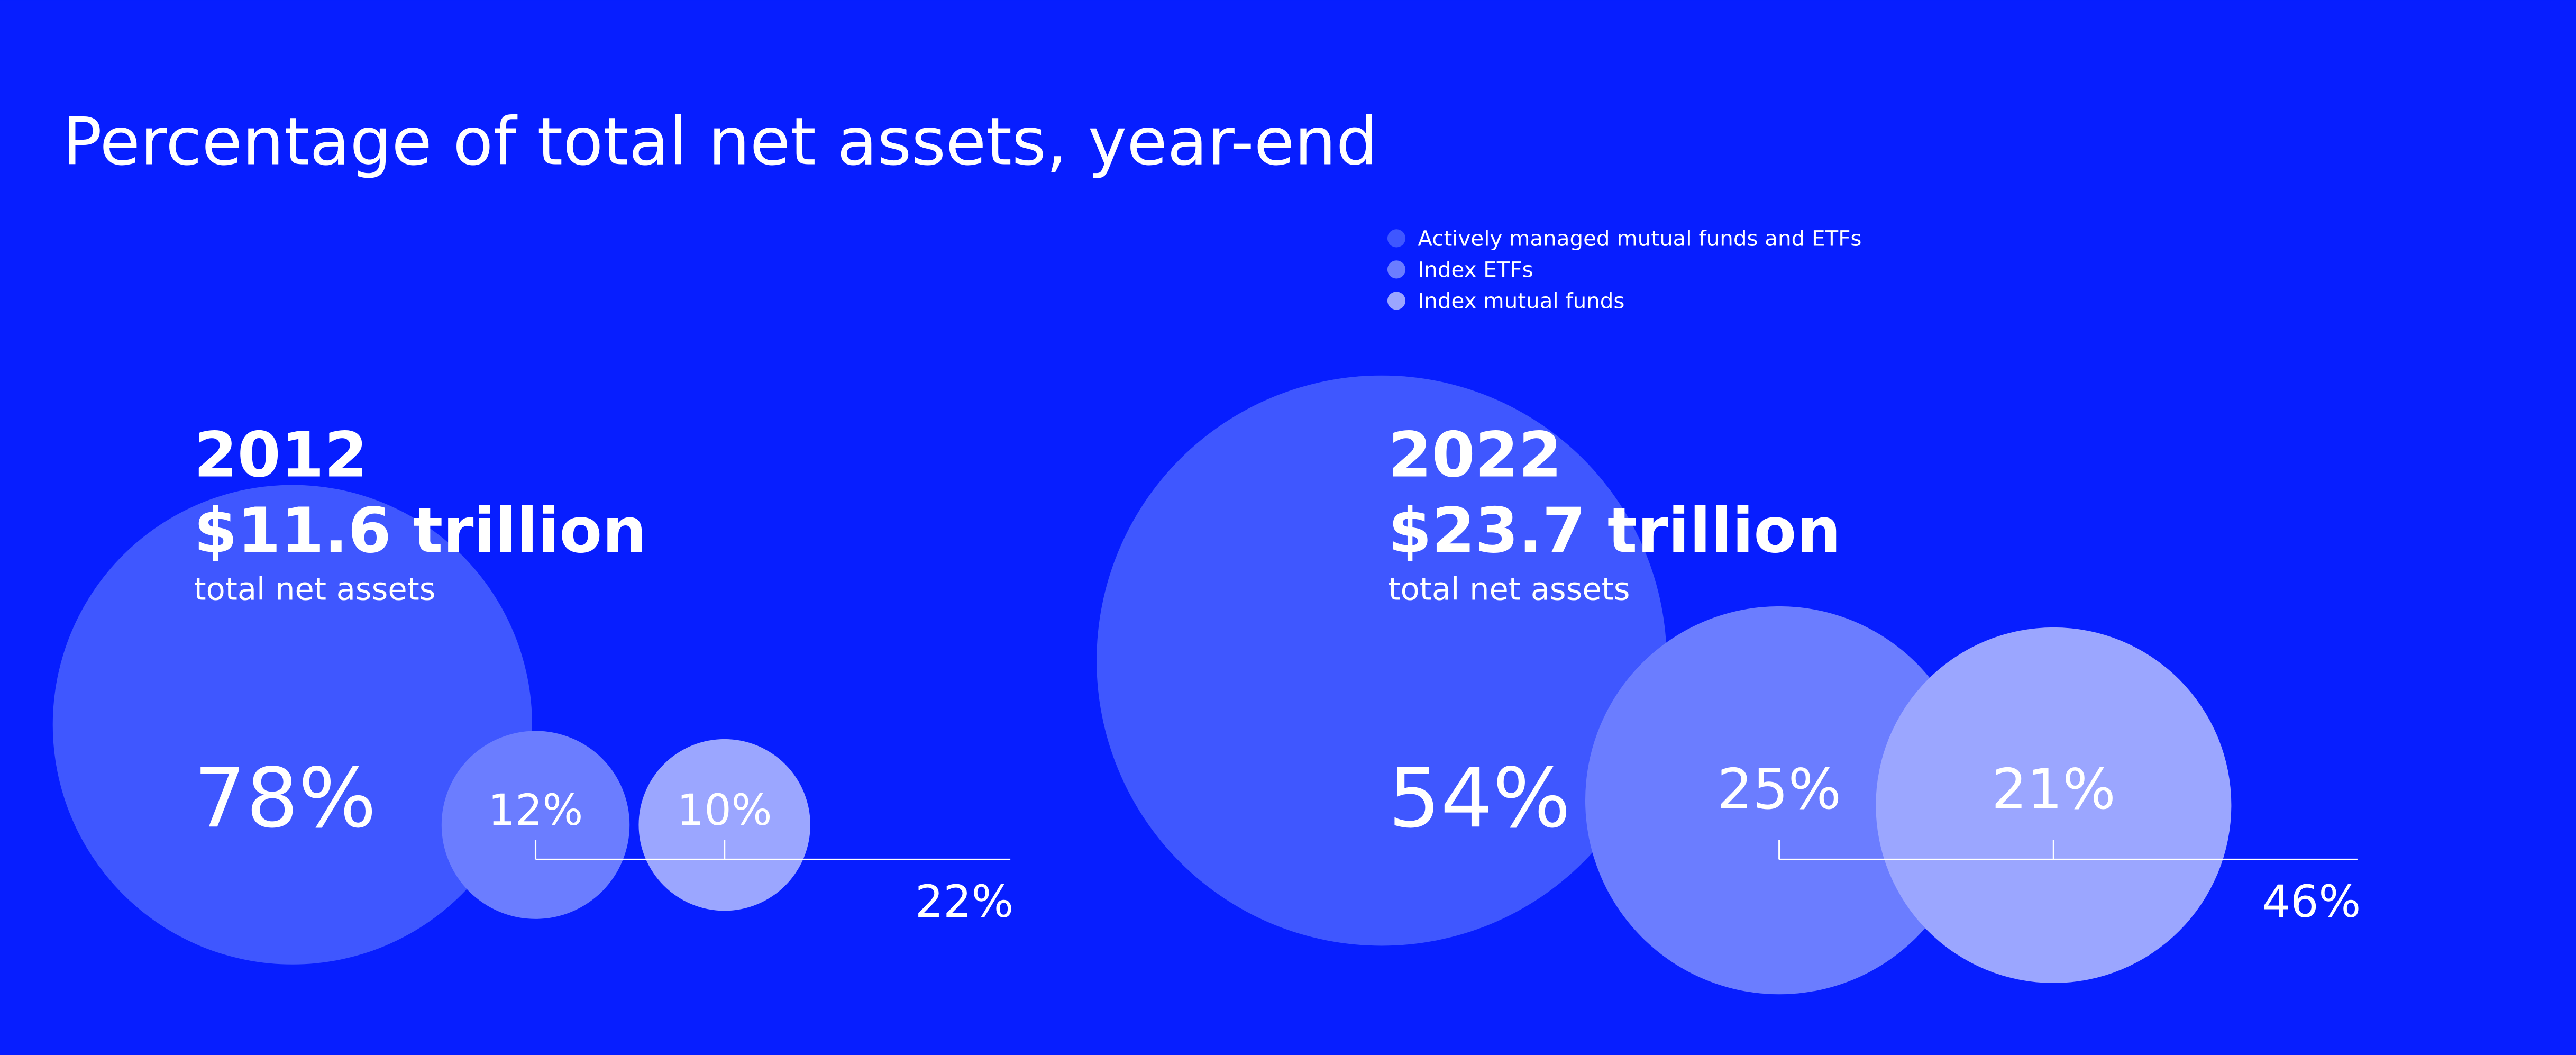  I want to click on legend-label: Index mutual funds, so click(1521, 300).